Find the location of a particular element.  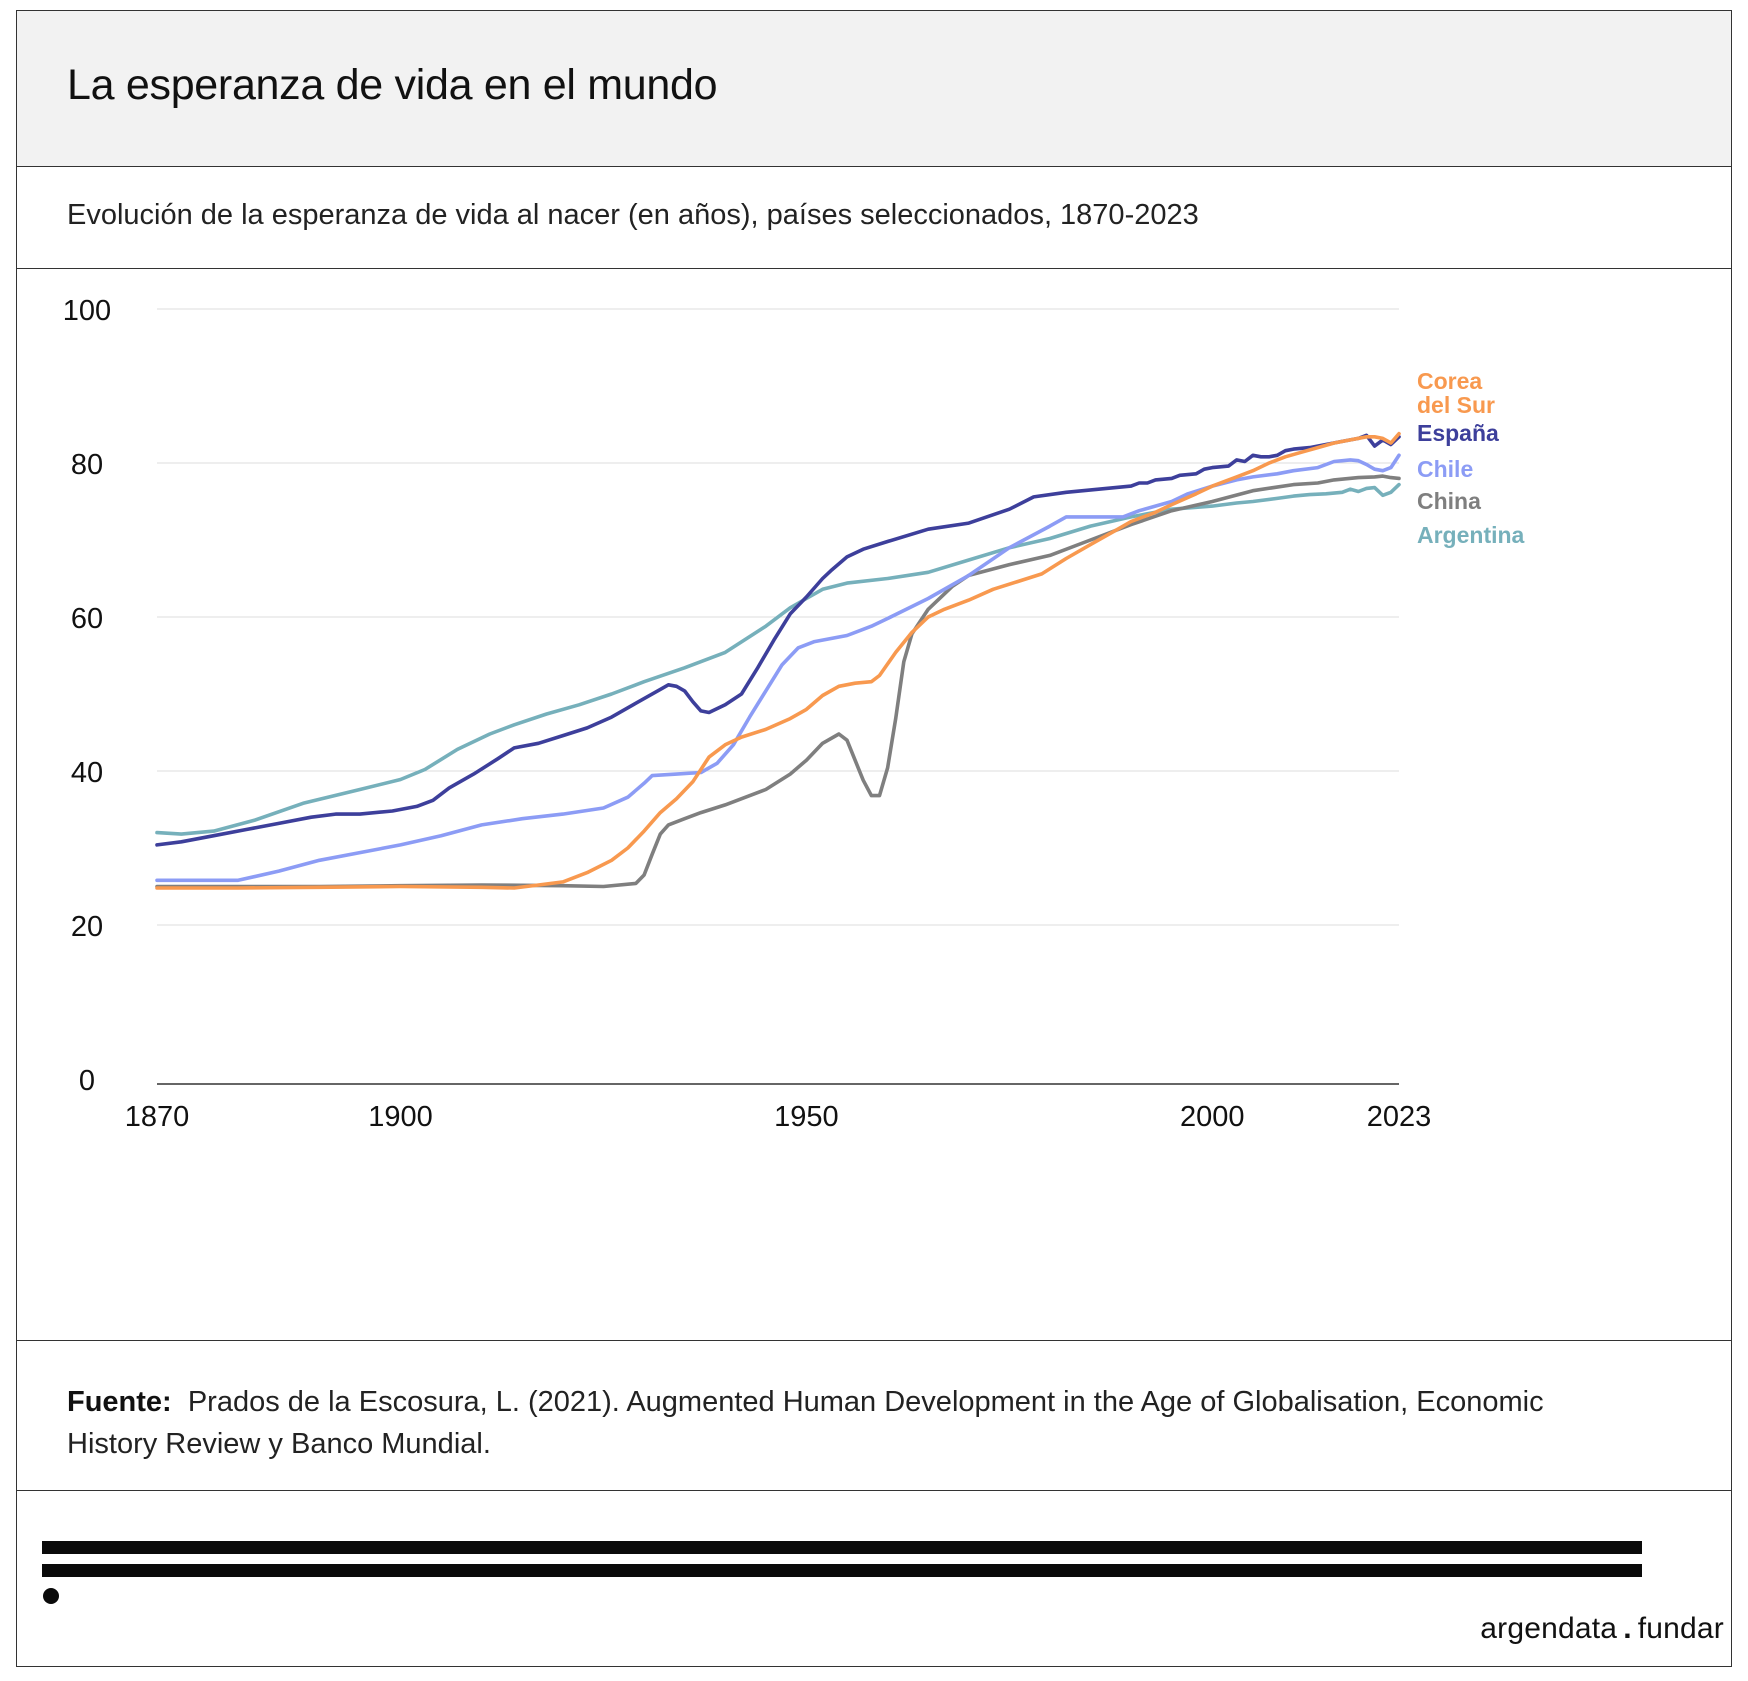

series-label-argentina: Argentina is located at coordinates (1471, 535).